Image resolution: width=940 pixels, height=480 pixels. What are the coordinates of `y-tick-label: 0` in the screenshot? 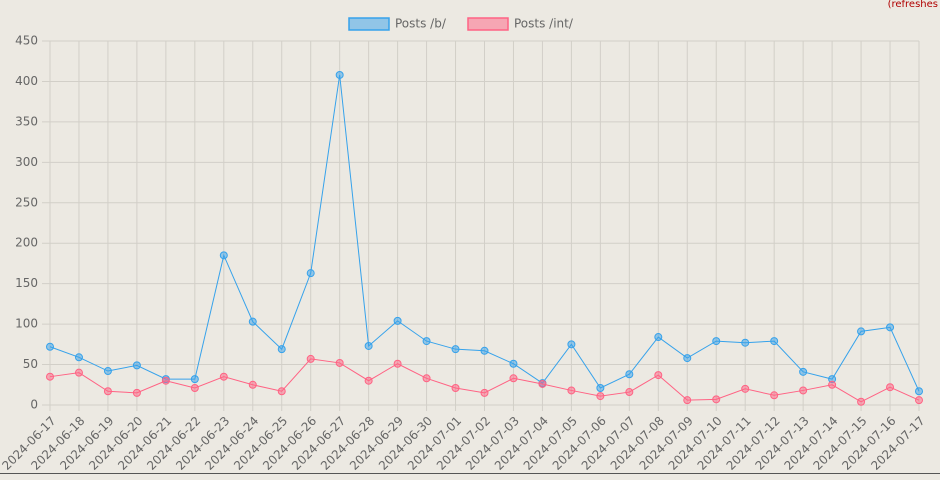 It's located at (34, 405).